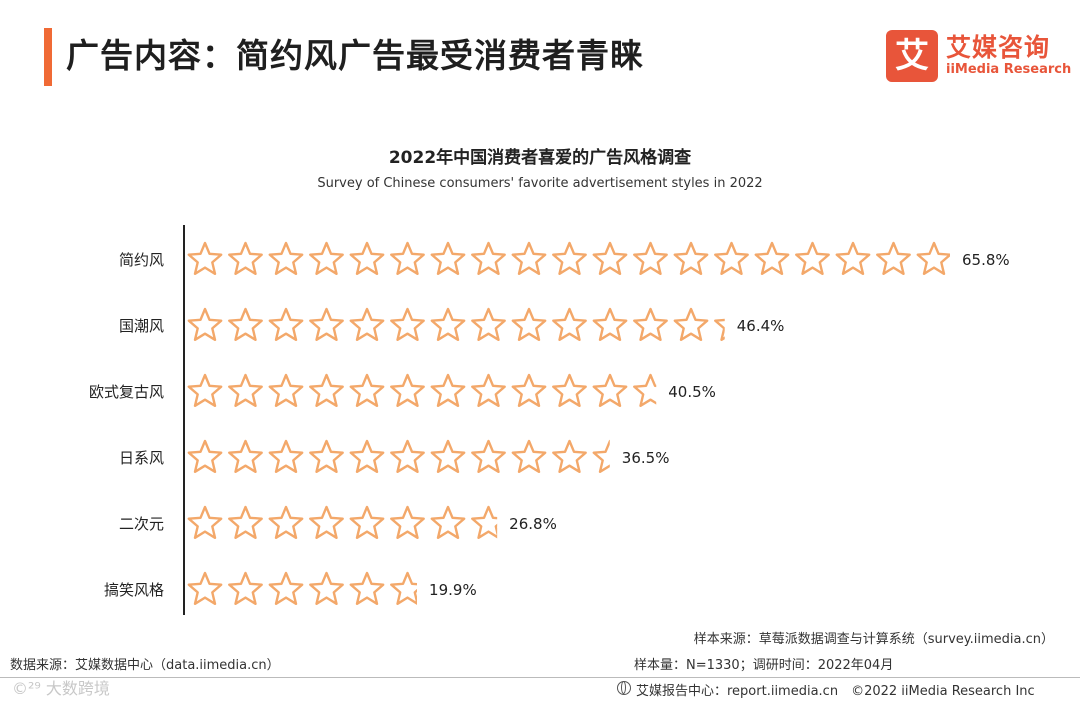 The image size is (1080, 702). I want to click on globe-icon, so click(624, 688).